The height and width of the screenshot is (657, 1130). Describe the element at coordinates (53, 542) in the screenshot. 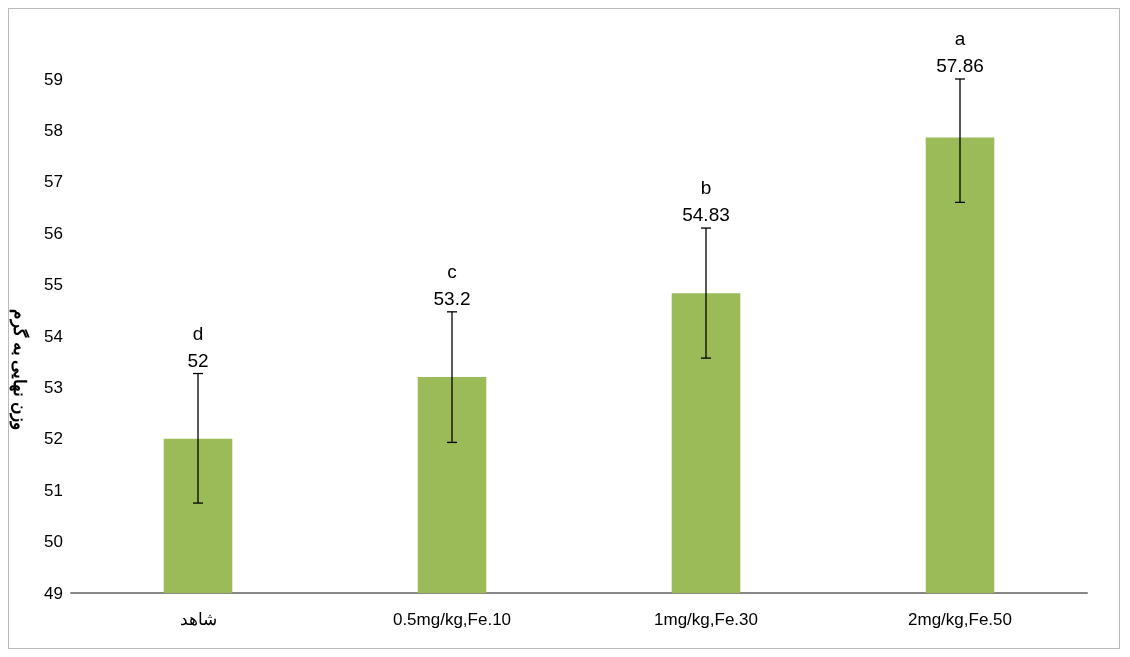

I see `y-tick-label: 50` at that location.